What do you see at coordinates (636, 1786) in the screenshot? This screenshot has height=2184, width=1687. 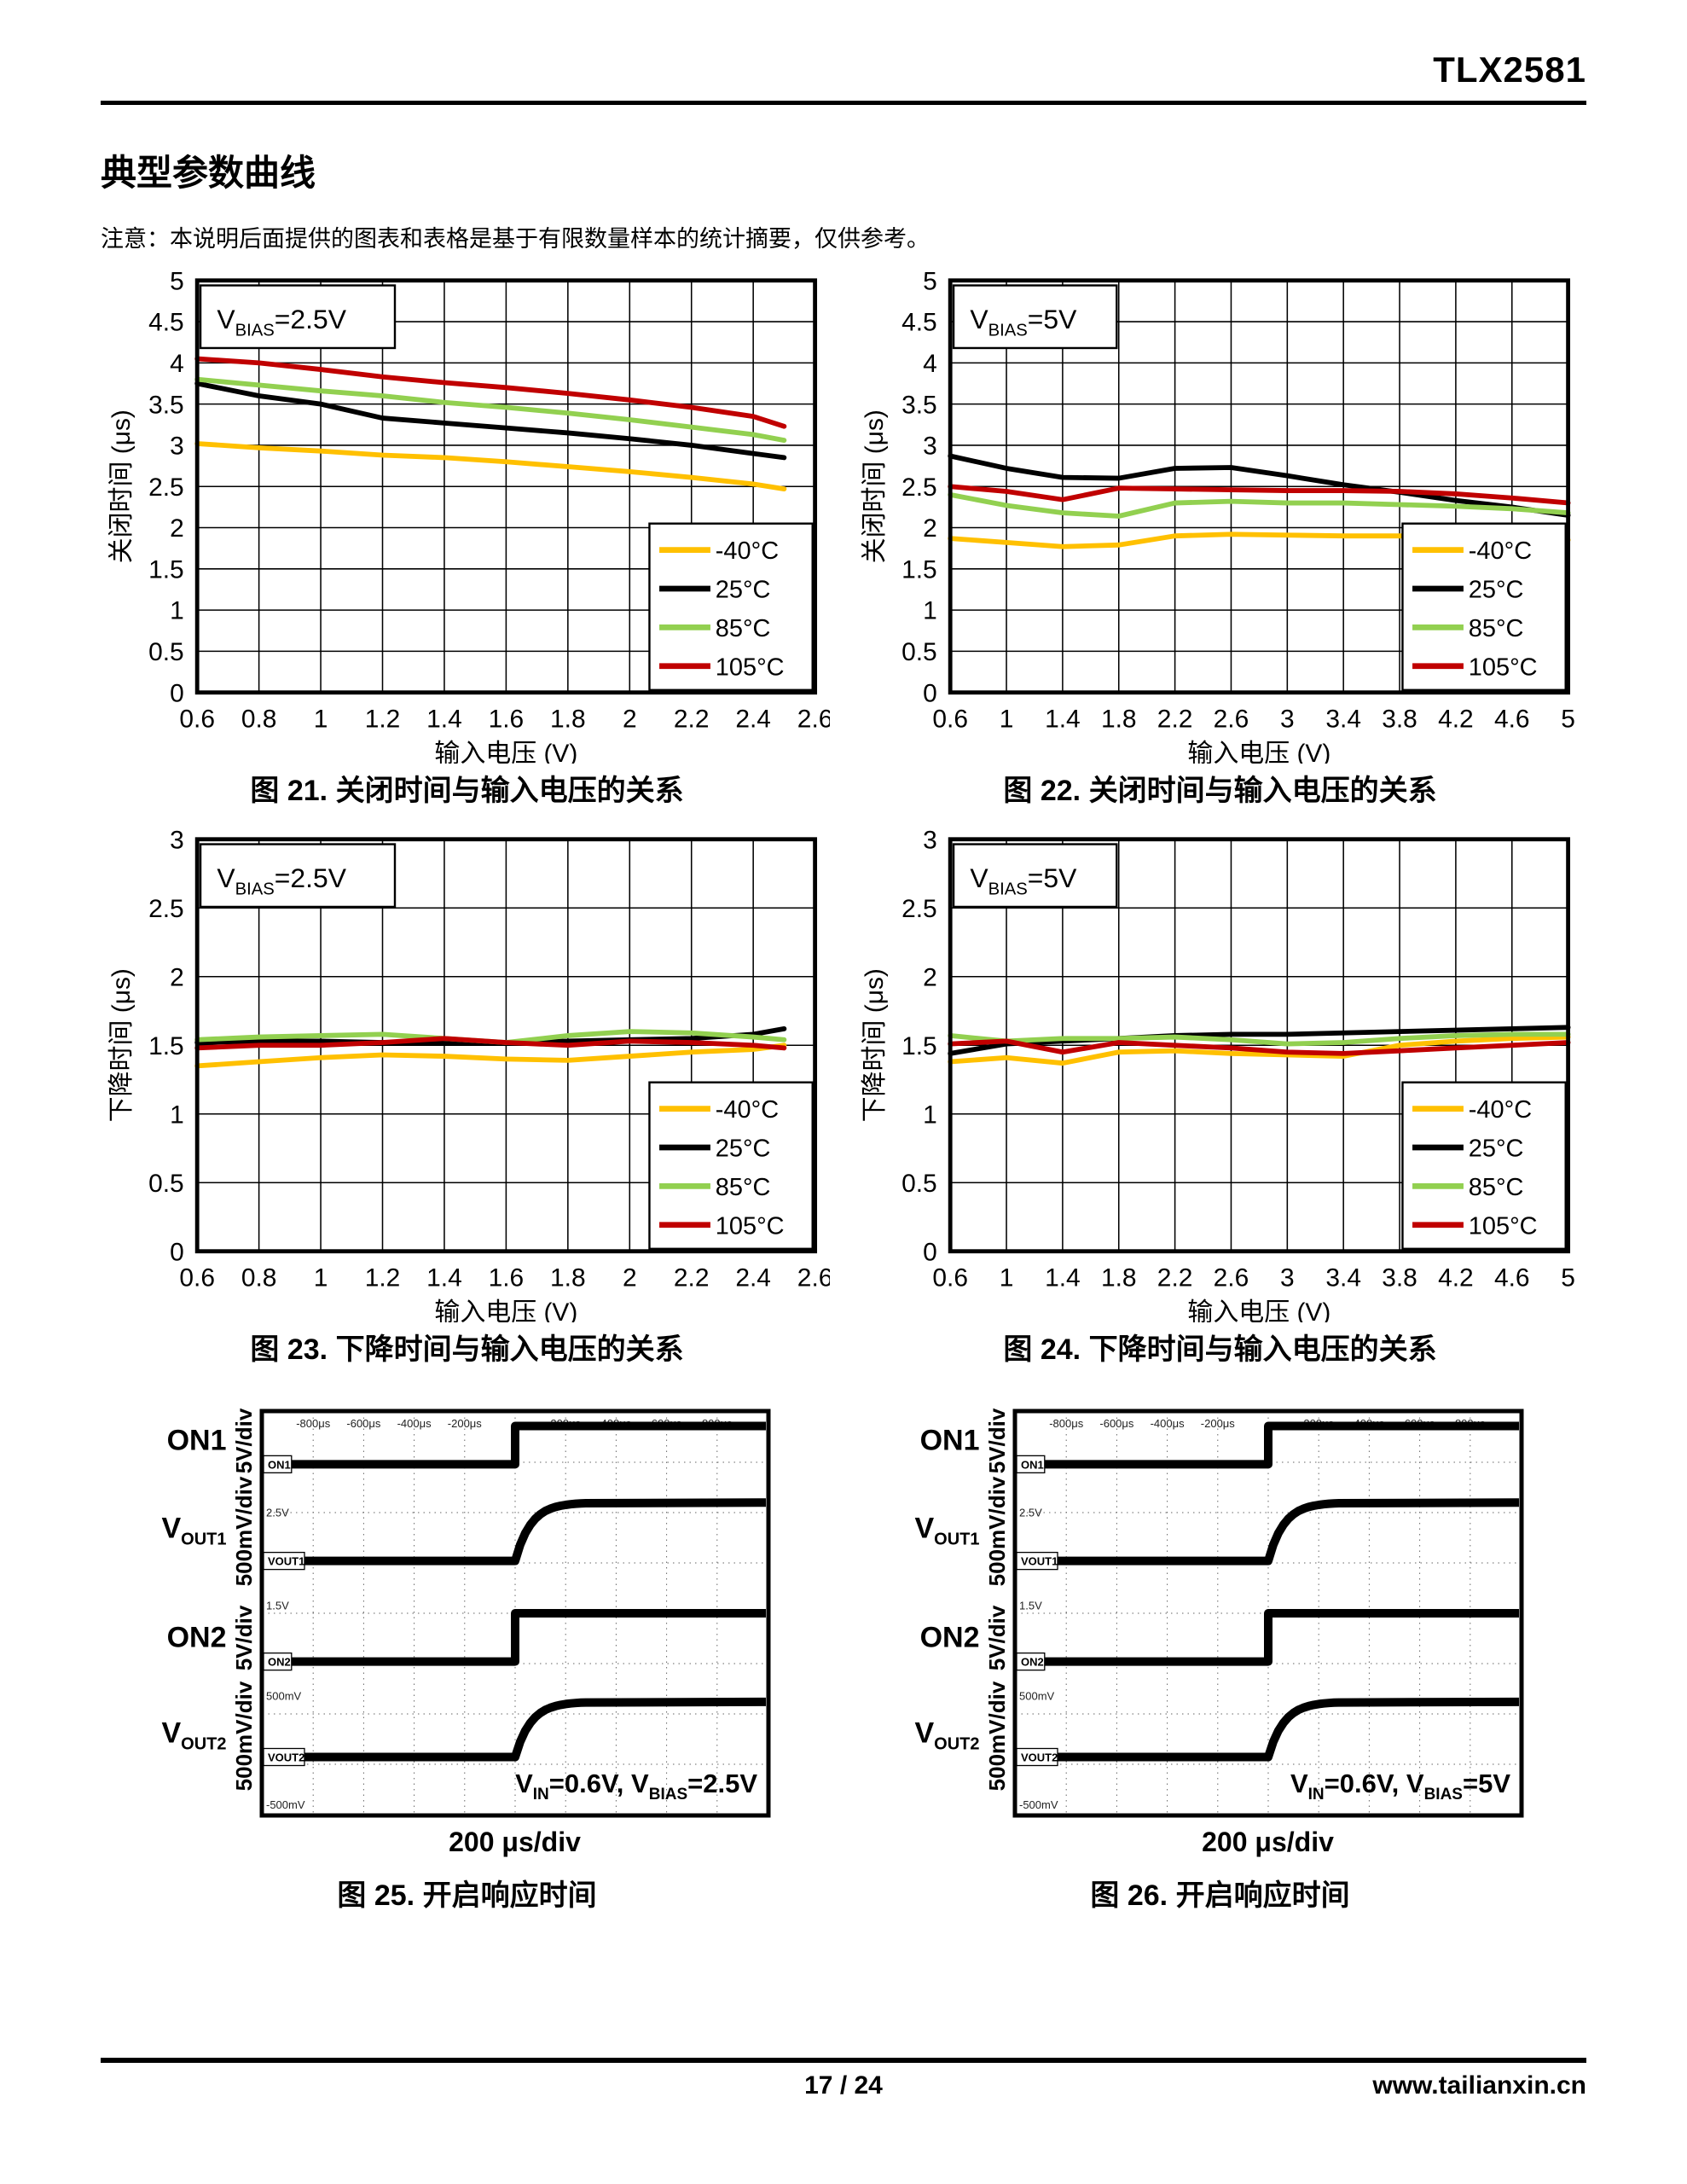 I see `scope-annotation: VIN=0.6V, VBIAS=2.5V` at bounding box center [636, 1786].